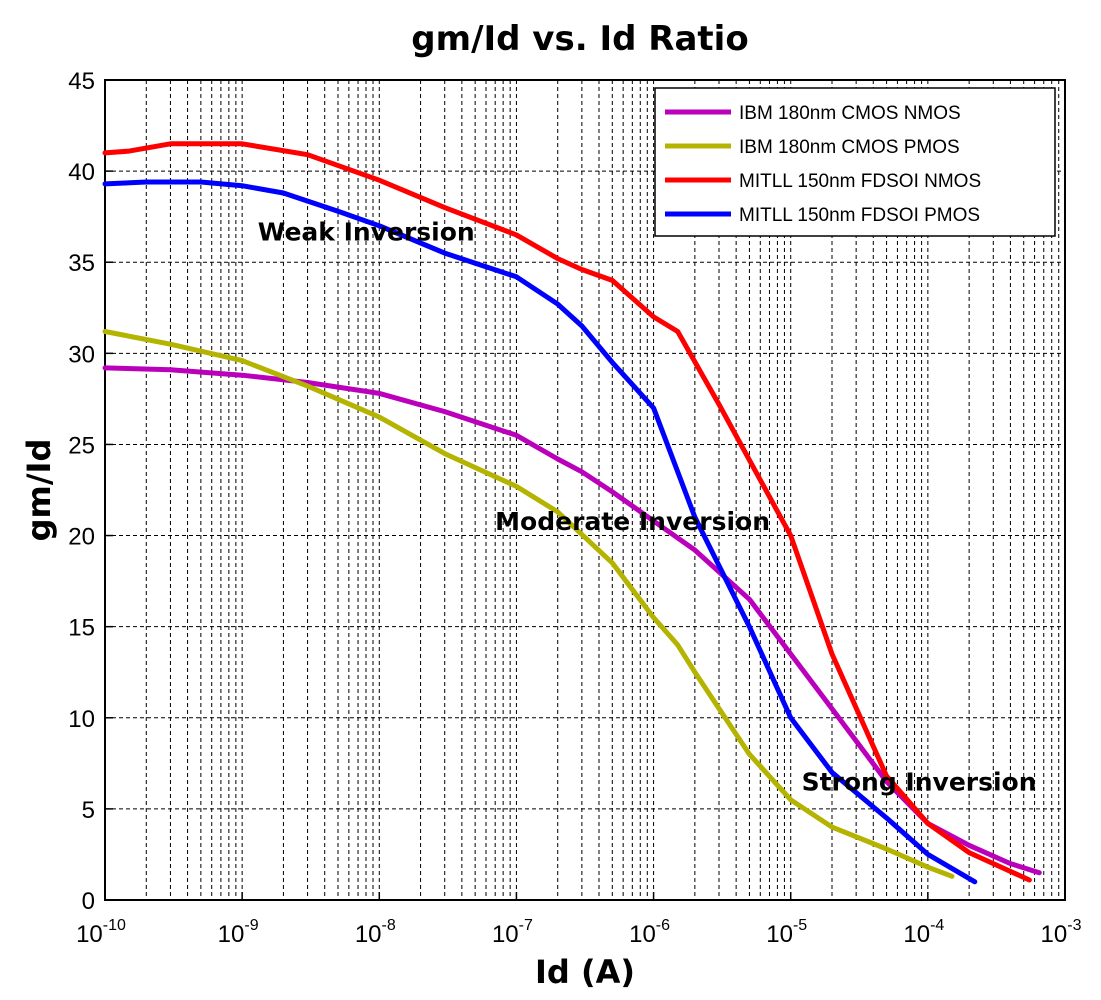 This screenshot has height=1000, width=1101. Describe the element at coordinates (859, 215) in the screenshot. I see `legend-label: MITLL 150nm FDSOI PMOS` at that location.